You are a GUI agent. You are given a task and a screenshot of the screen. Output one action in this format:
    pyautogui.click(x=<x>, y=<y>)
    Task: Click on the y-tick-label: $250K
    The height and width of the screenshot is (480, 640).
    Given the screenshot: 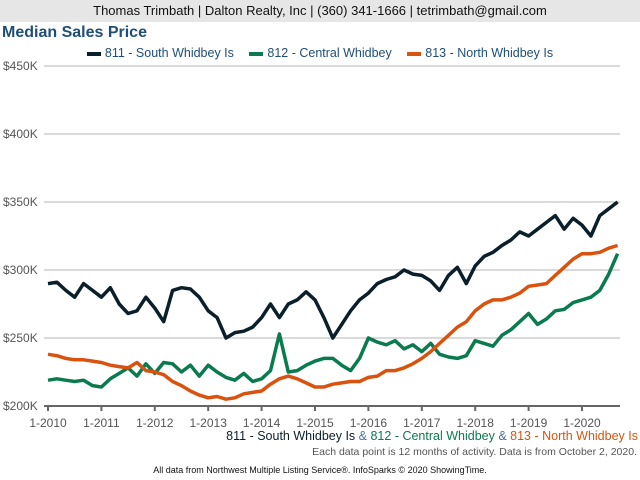 What is the action you would take?
    pyautogui.click(x=20, y=338)
    